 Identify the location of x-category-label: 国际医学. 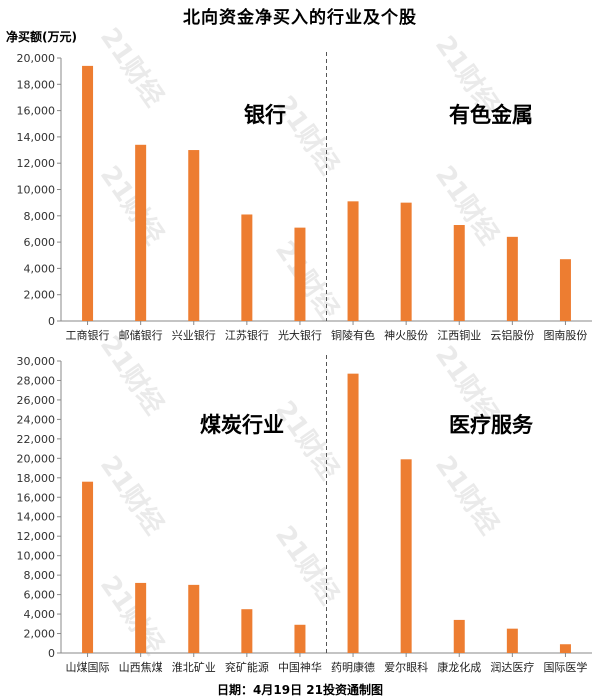
(565, 667).